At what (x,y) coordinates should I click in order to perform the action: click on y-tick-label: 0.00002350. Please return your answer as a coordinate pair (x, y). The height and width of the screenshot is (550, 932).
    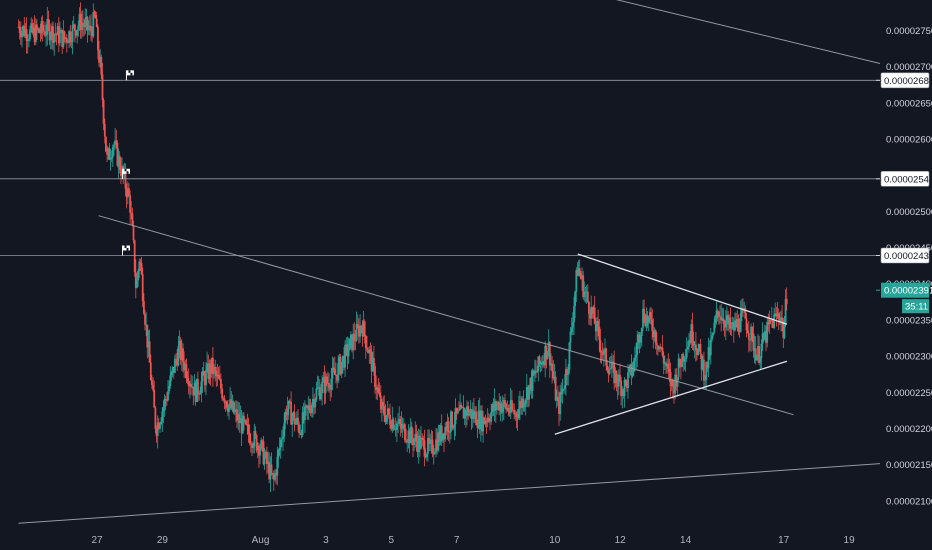
    Looking at the image, I should click on (909, 320).